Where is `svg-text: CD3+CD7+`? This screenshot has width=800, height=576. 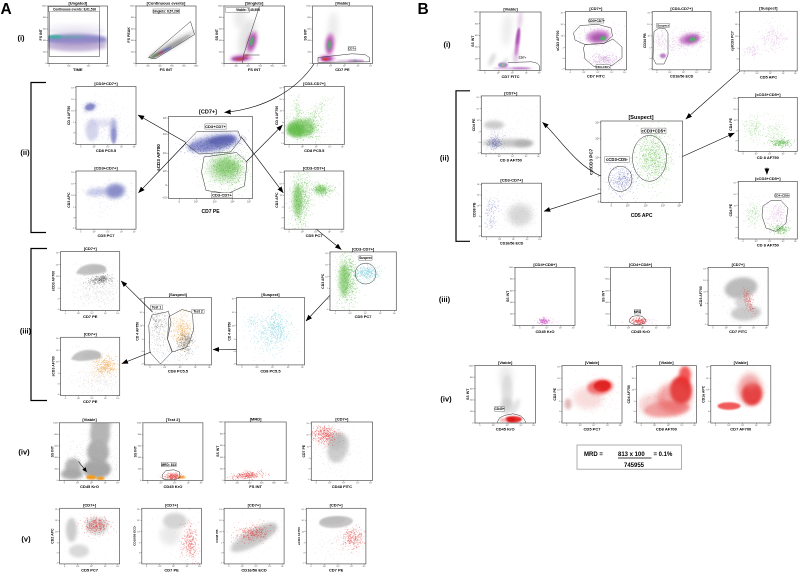
svg-text: CD3+CD7+ is located at coordinates (596, 21).